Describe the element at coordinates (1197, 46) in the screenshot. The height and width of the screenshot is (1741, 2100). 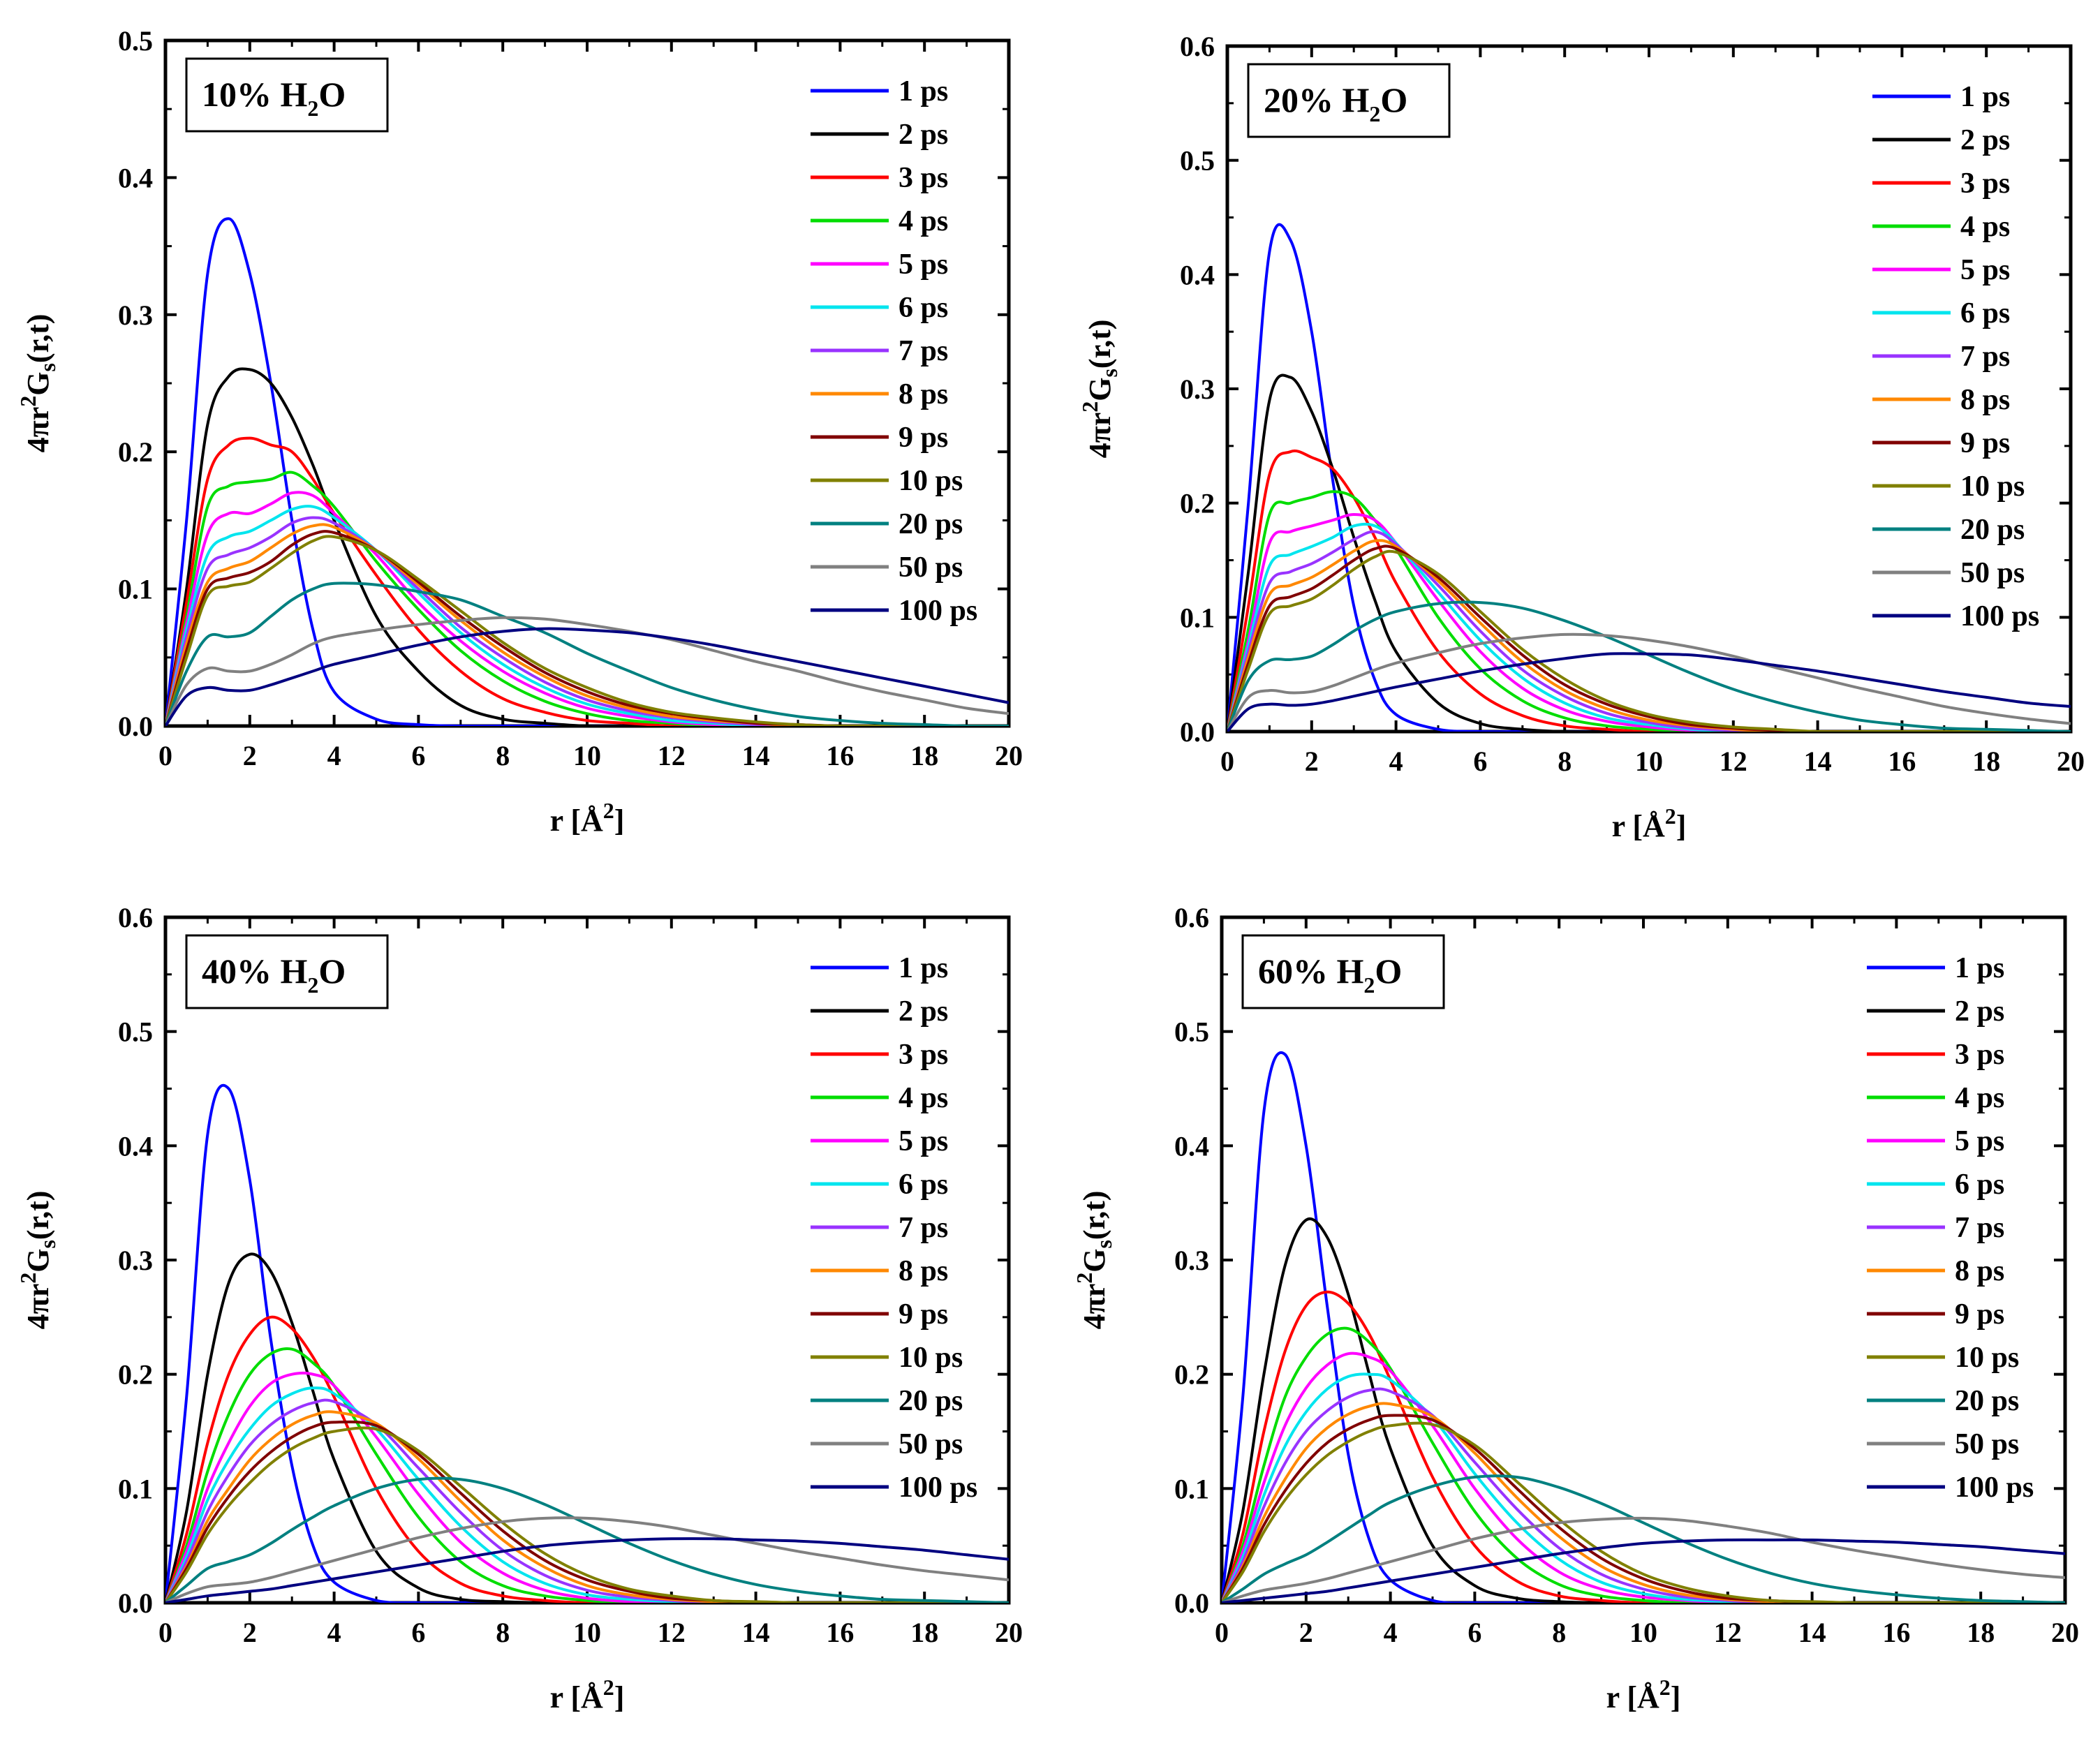
I see `y-tick-label: 0.6` at that location.